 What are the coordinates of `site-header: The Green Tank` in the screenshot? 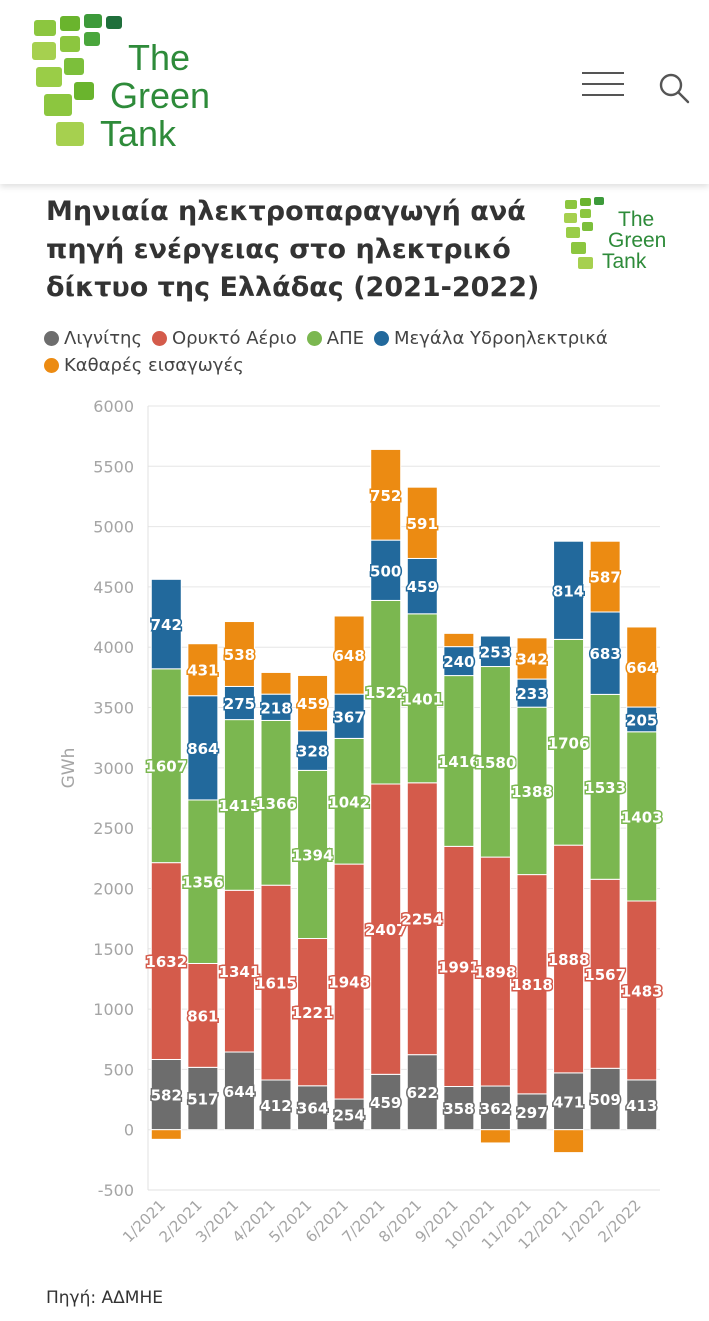 It's located at (354, 92).